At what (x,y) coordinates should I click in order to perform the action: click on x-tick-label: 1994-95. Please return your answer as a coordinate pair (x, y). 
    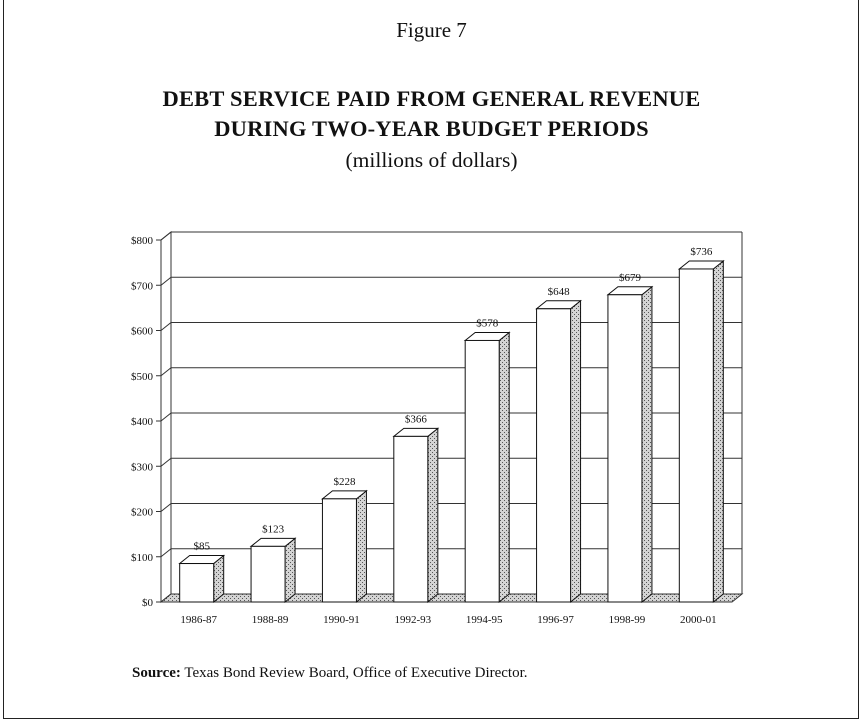
    Looking at the image, I should click on (484, 620).